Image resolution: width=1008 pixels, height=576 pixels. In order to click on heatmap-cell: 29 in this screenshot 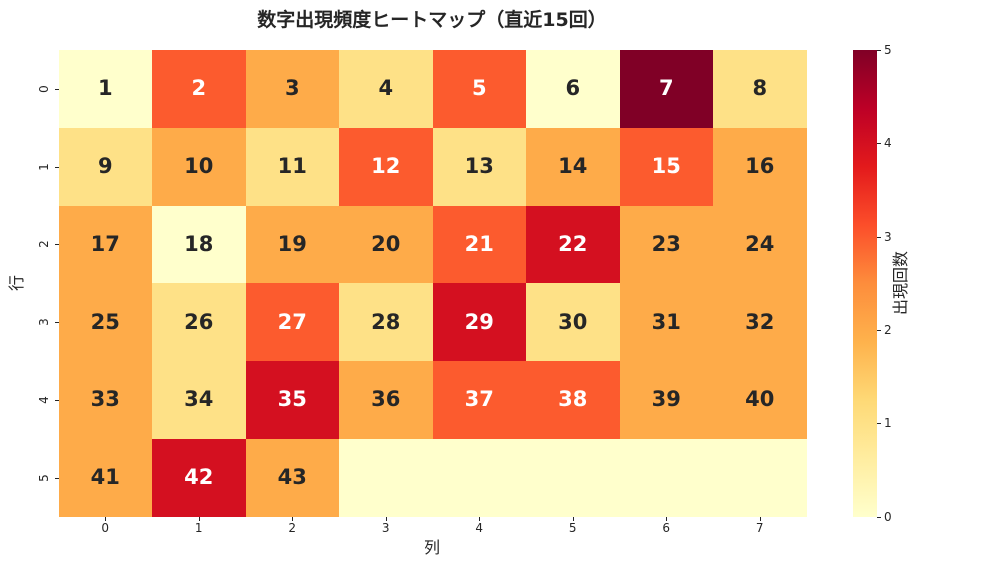, I will do `click(479, 322)`.